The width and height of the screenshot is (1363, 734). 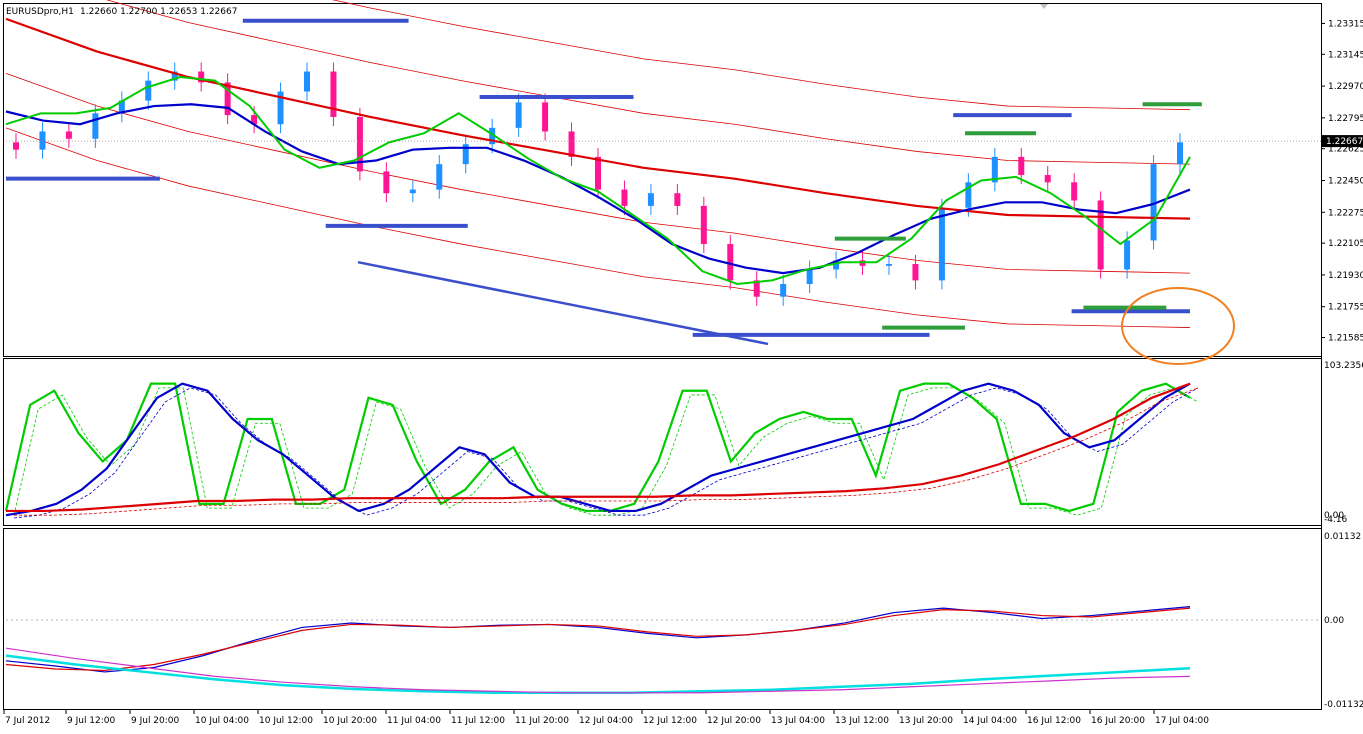 What do you see at coordinates (1345, 24) in the screenshot?
I see `price-tick-label: 1.23315` at bounding box center [1345, 24].